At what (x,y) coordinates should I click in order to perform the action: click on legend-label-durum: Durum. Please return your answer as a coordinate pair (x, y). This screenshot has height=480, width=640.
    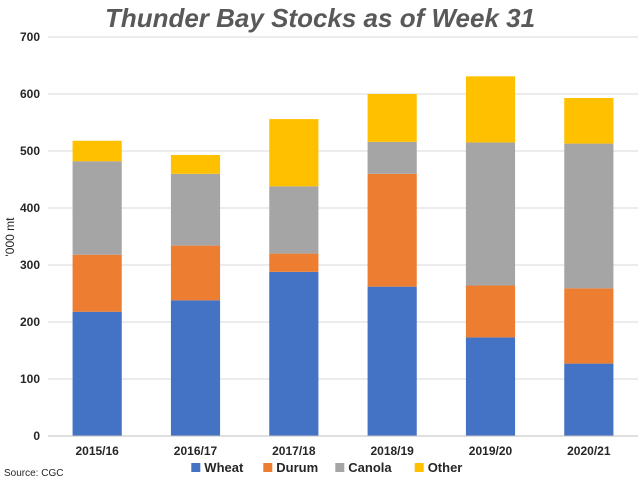
    Looking at the image, I should click on (297, 467).